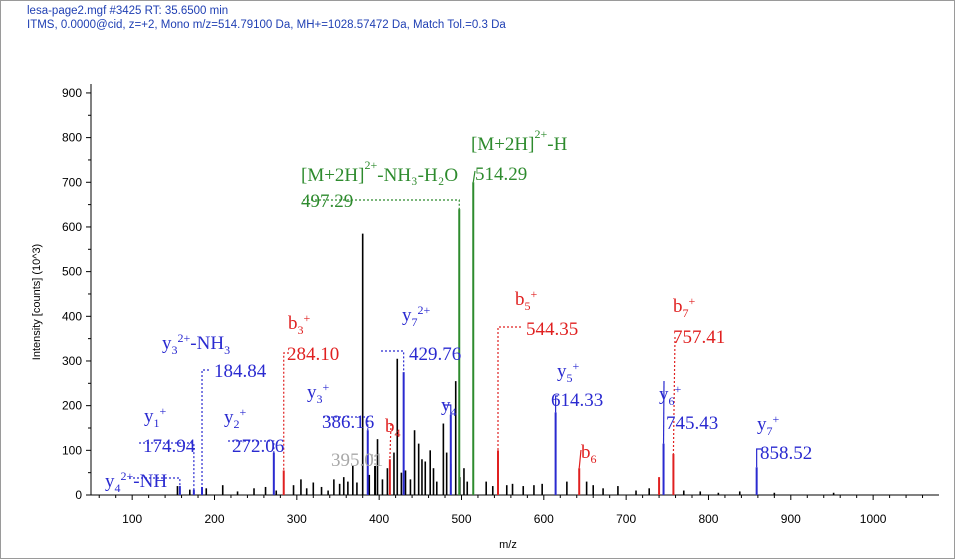 The image size is (955, 560). Describe the element at coordinates (526, 300) in the screenshot. I see `ion-label-b5: b5+​` at that location.